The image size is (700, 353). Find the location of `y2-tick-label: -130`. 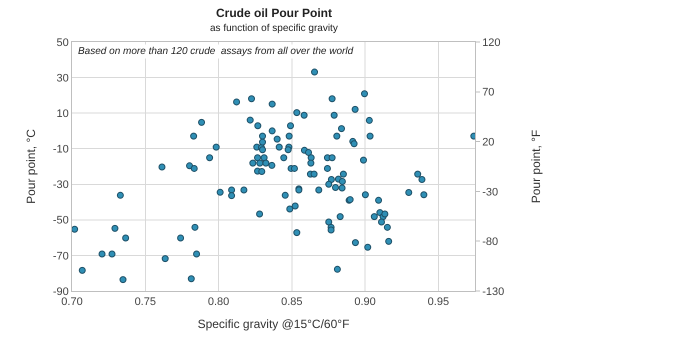

y2-tick-label: -130 is located at coordinates (493, 292).